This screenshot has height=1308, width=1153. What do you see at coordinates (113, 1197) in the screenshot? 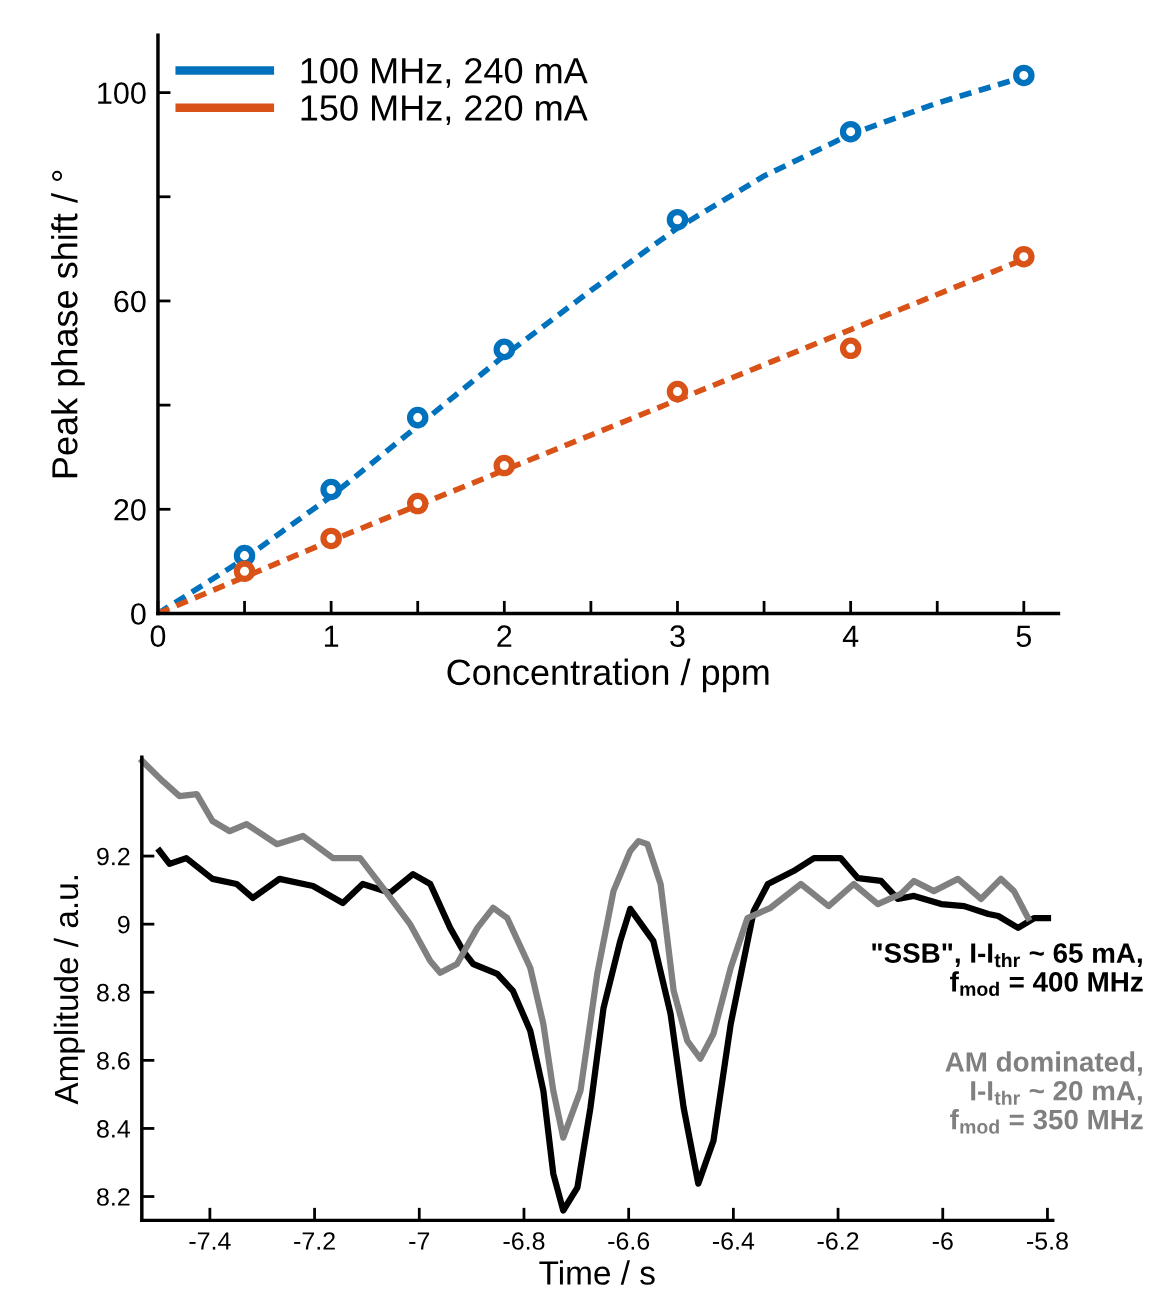
I see `y-tick-label: 8.2` at bounding box center [113, 1197].